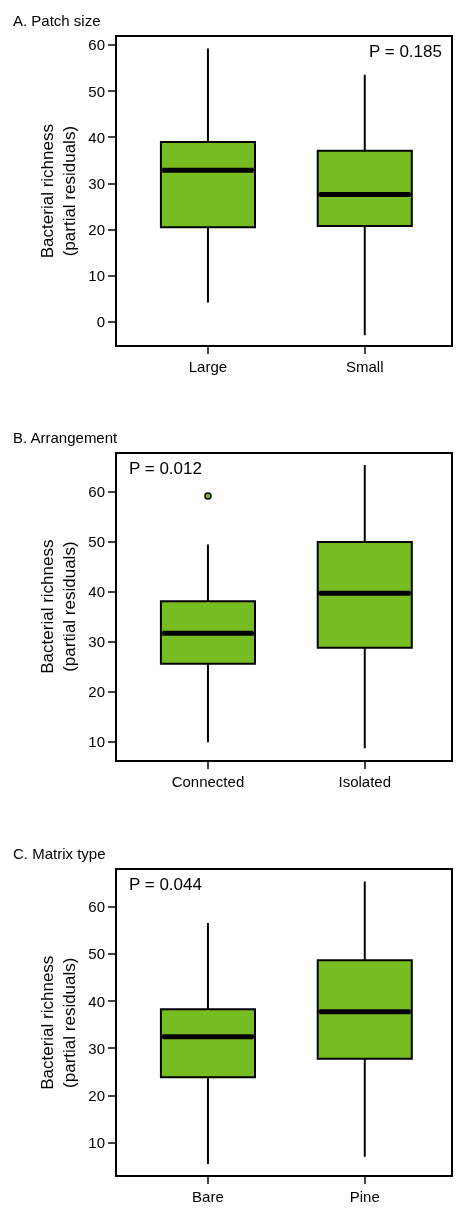 This screenshot has height=1211, width=459. Describe the element at coordinates (165, 884) in the screenshot. I see `annotation: P = 0.044` at that location.